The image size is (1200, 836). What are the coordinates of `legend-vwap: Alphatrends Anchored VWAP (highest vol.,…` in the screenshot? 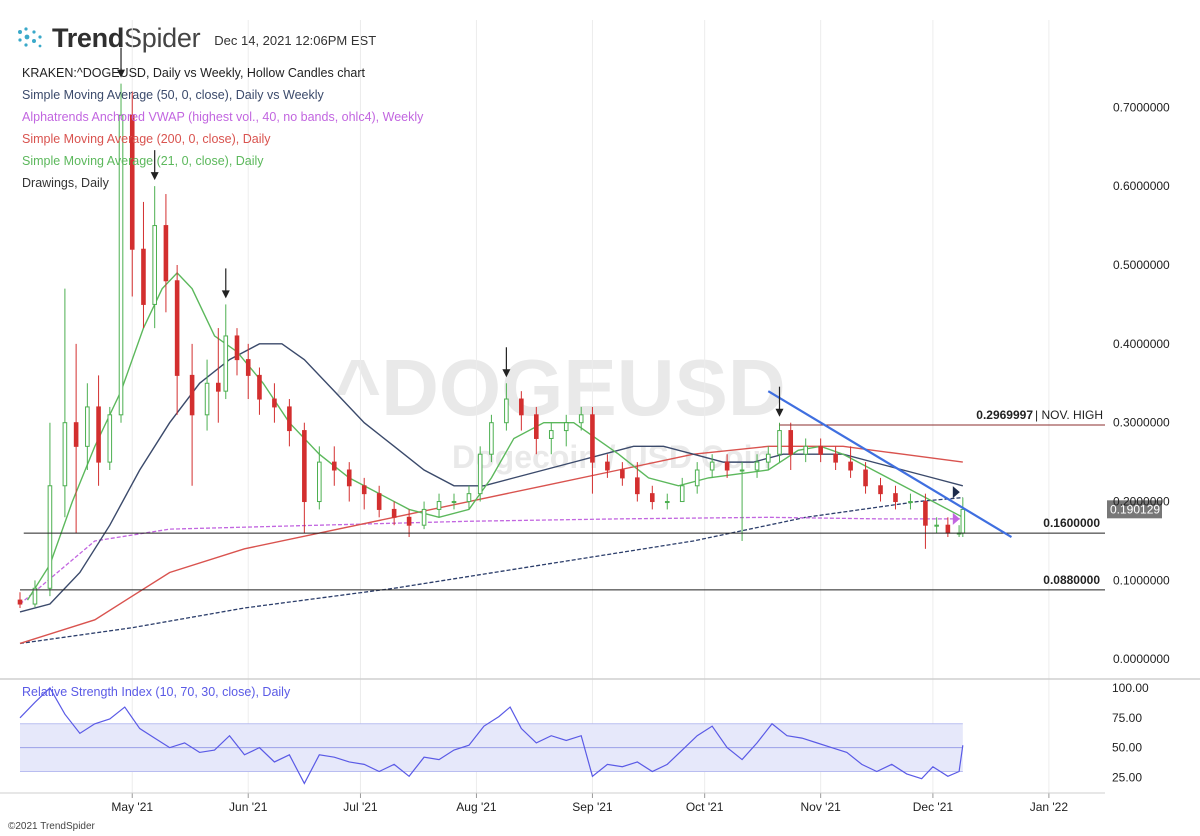 It's located at (223, 117).